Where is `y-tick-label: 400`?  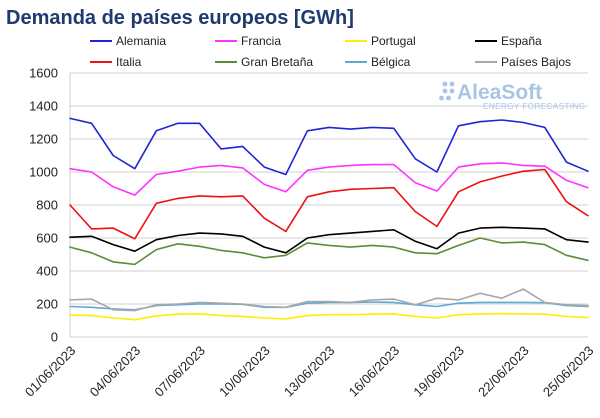
y-tick-label: 400 is located at coordinates (47, 271).